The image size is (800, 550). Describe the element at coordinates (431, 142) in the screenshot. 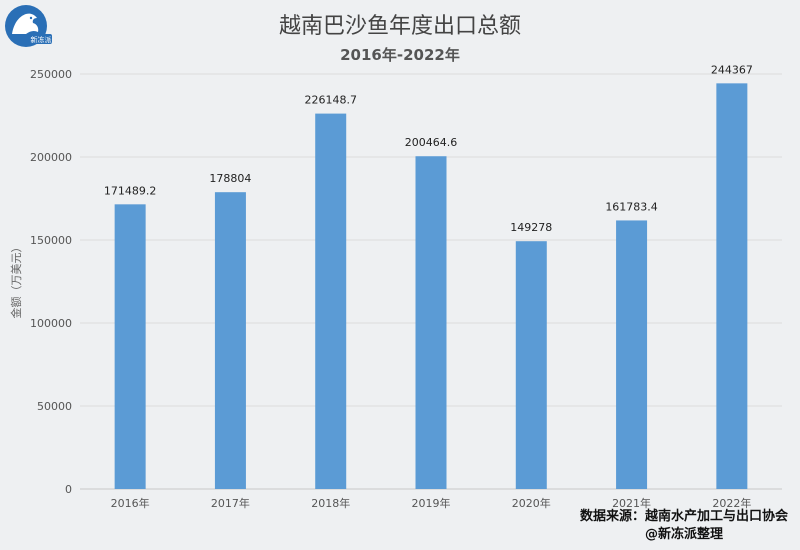

I see `data-label: 200464.6` at that location.